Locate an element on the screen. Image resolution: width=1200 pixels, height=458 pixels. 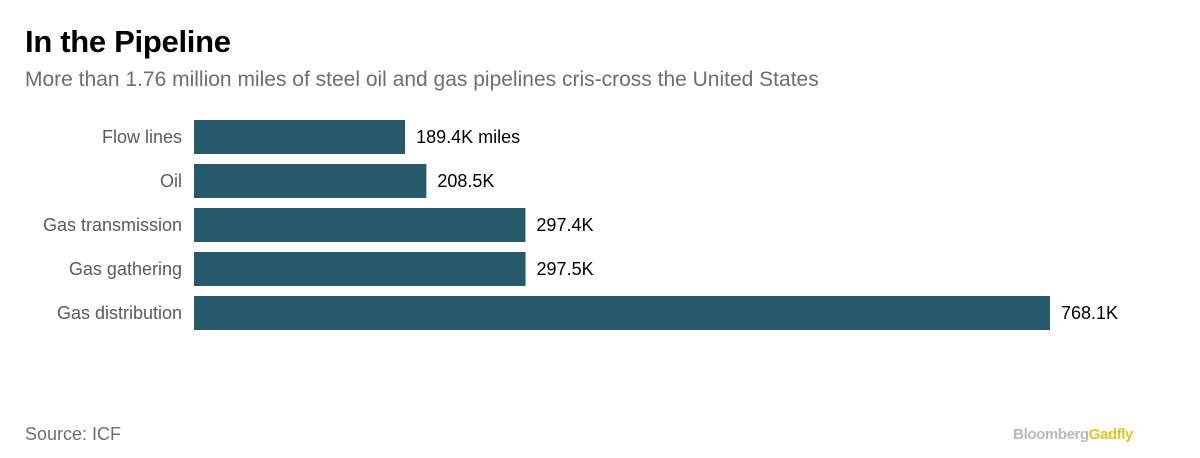
chart-title: In the Pipeline is located at coordinates (128, 41).